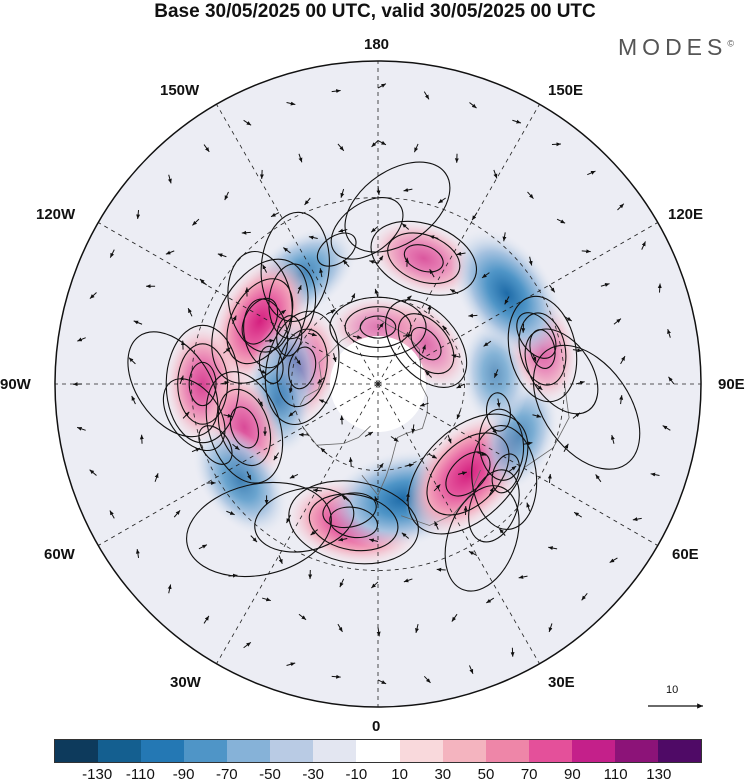  Describe the element at coordinates (97, 774) in the screenshot. I see `colorbar-tick-label: -130` at that location.